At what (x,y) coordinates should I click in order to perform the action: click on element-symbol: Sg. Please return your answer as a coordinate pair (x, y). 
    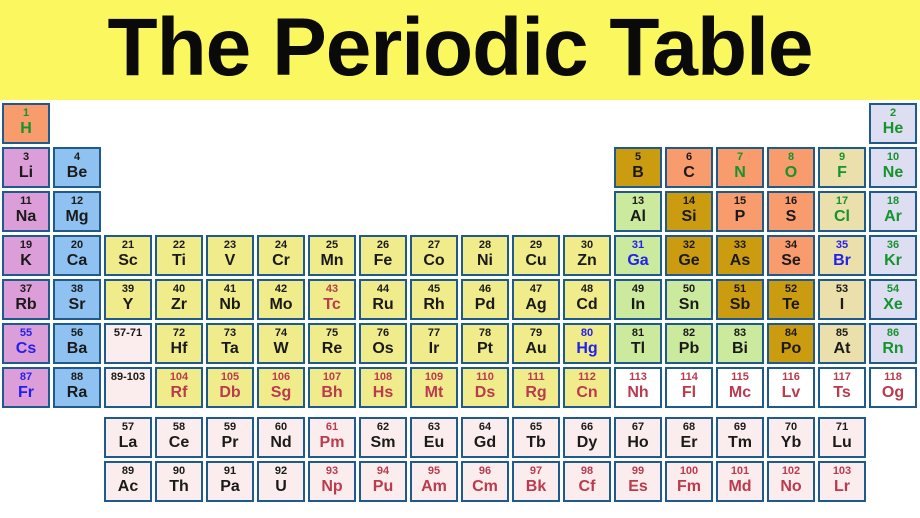
    Looking at the image, I should click on (281, 392).